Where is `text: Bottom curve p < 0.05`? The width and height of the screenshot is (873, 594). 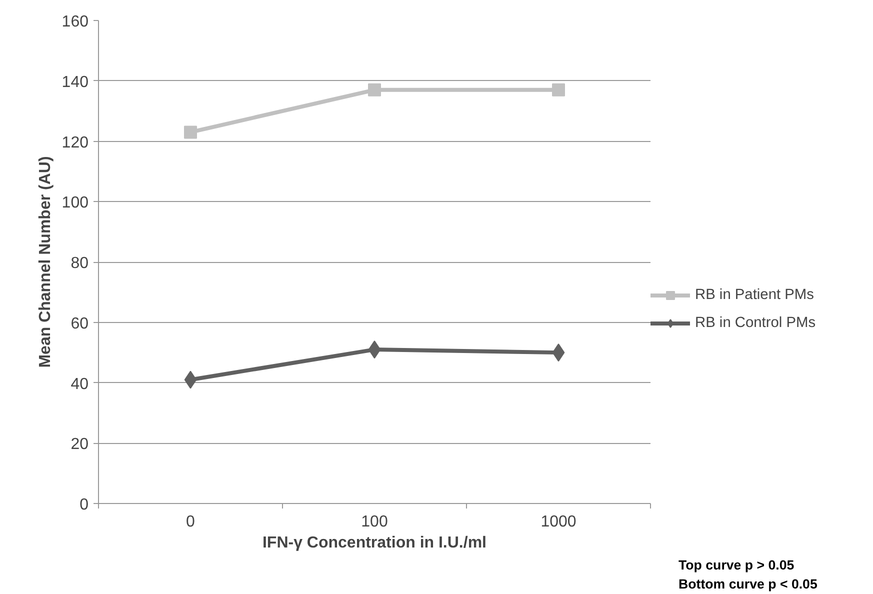 text: Bottom curve p < 0.05 is located at coordinates (748, 584).